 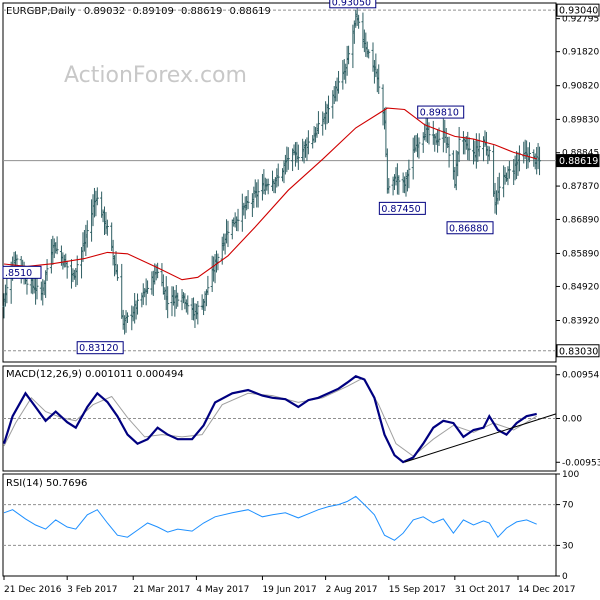 I want to click on price-annotation-label: 0.87450, so click(x=400, y=209).